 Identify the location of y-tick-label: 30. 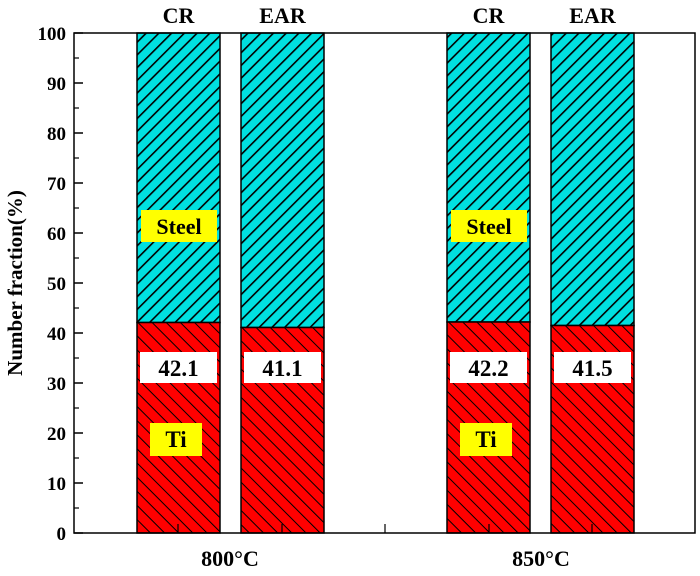
(56, 384).